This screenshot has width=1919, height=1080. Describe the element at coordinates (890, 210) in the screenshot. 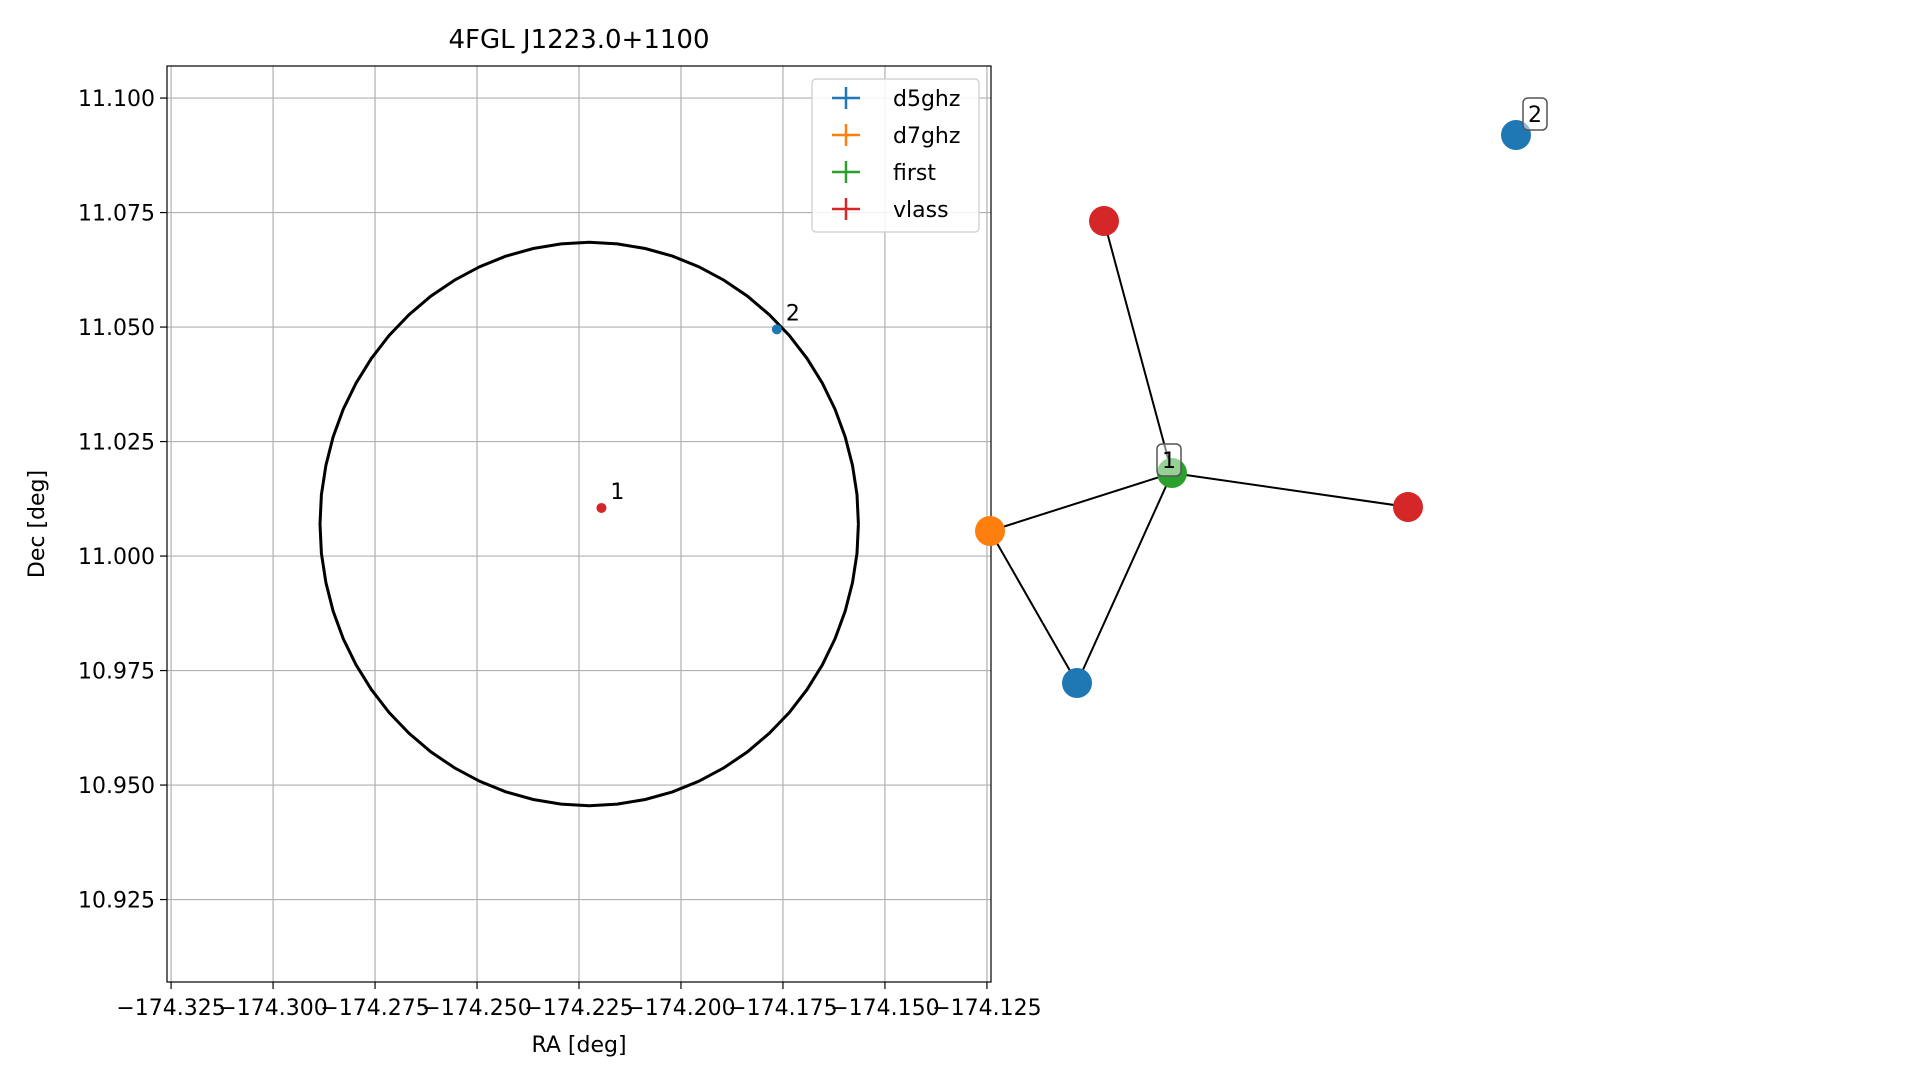

I see `legend-entry-vlass: vlass` at that location.